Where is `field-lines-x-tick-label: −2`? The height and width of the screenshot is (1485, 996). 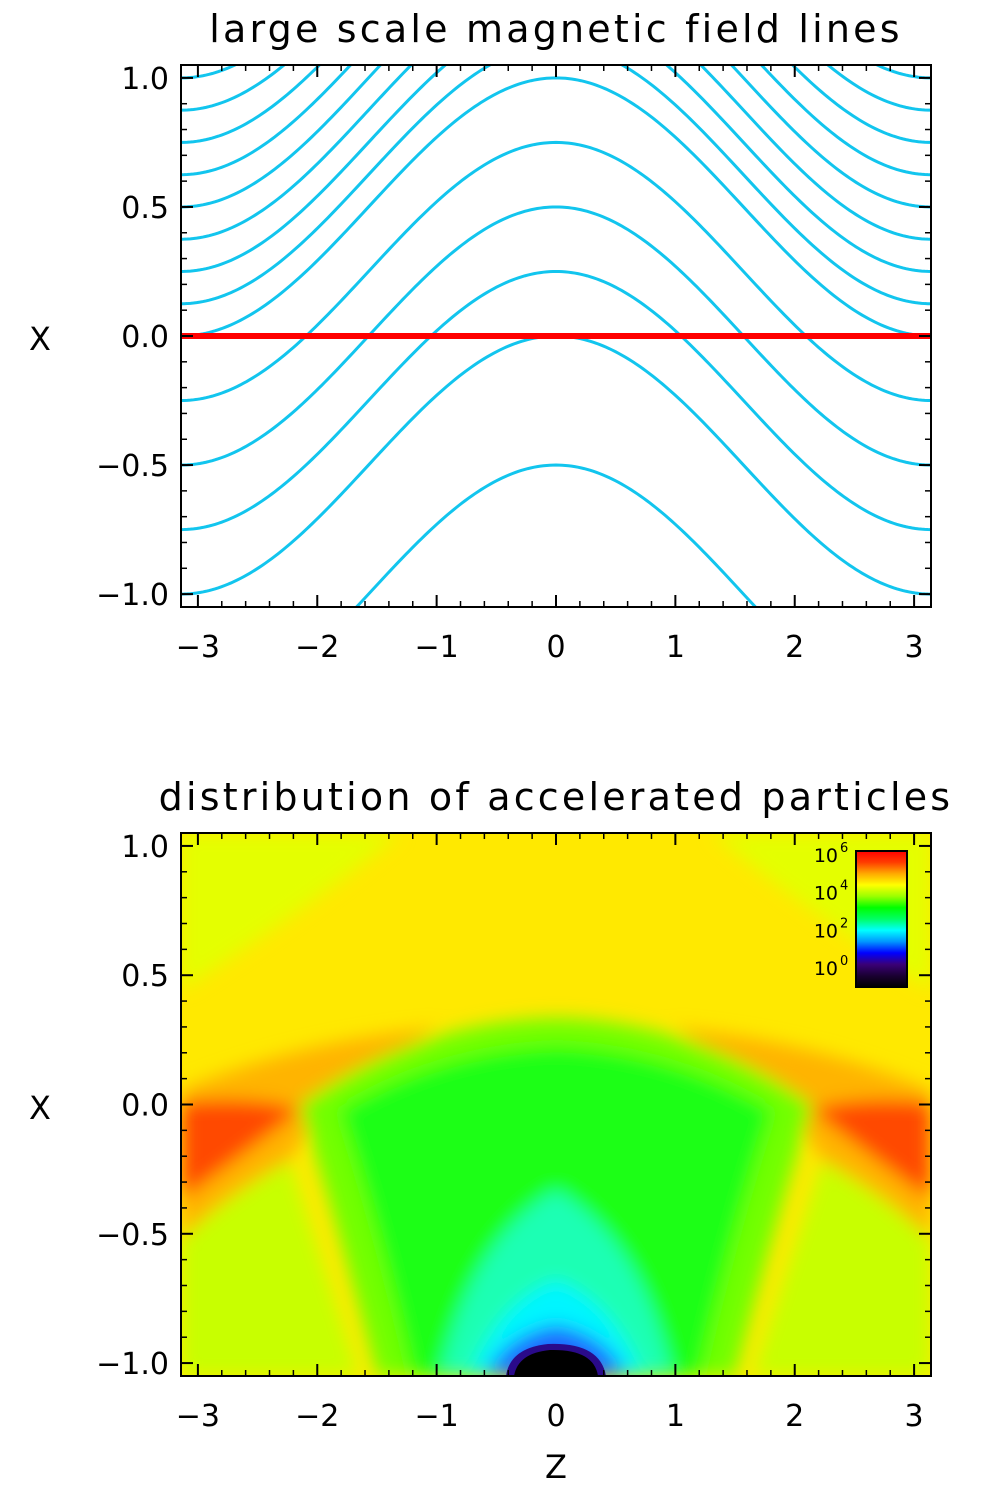
field-lines-x-tick-label: −2 is located at coordinates (317, 647).